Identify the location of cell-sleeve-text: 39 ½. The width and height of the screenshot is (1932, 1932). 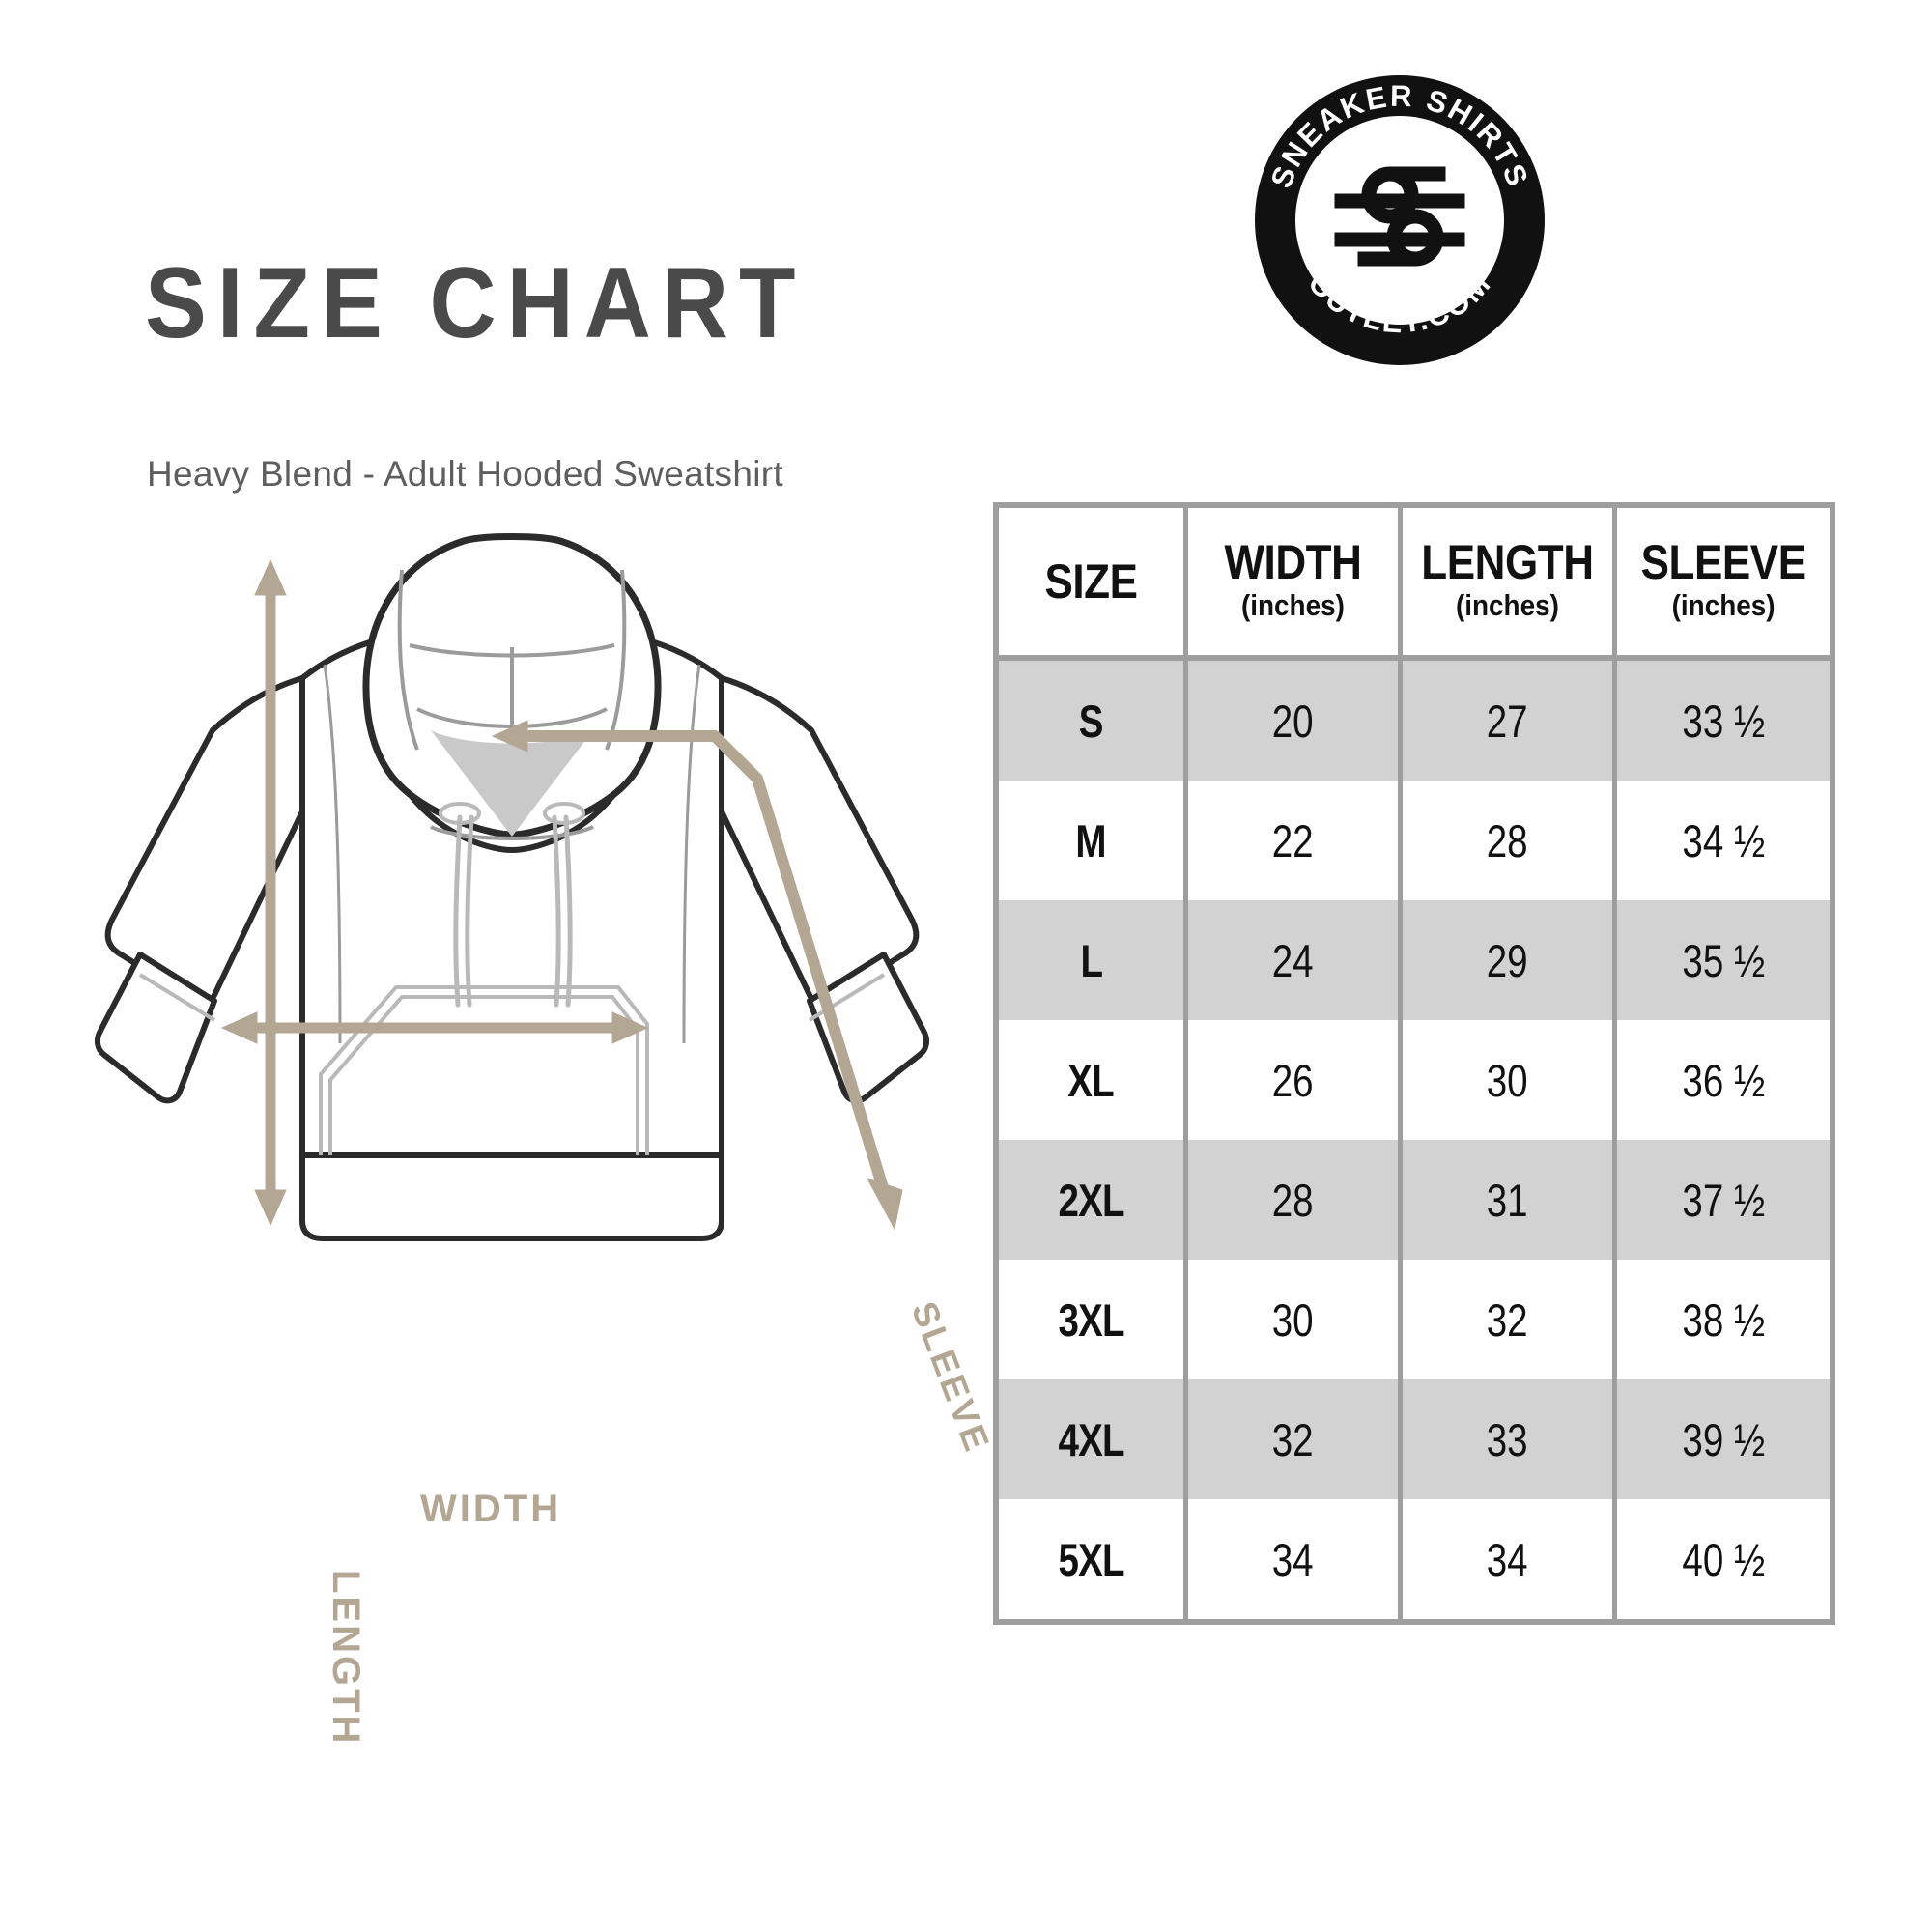
(1723, 1439).